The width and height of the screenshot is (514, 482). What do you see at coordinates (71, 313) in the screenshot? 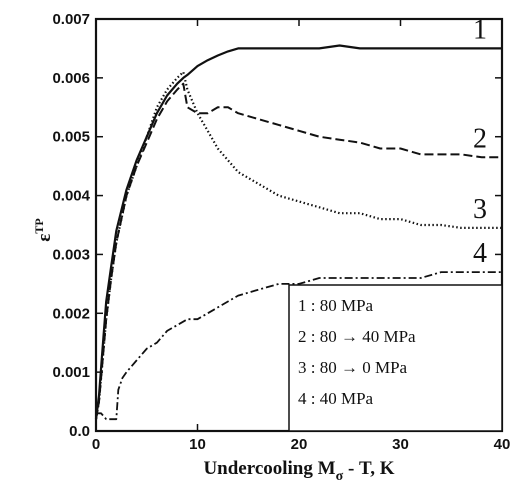
I see `y-tick-label: 0.002` at bounding box center [71, 313].